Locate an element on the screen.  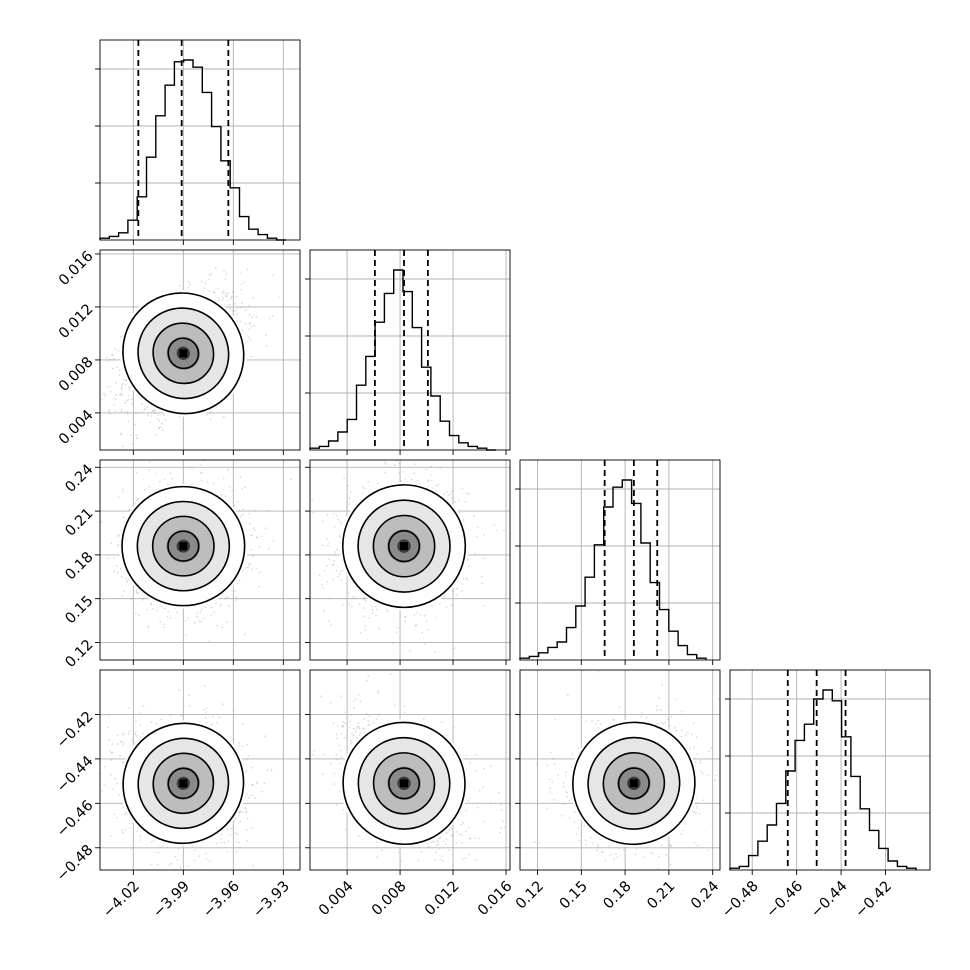
peak-cell is located at coordinates (183, 546).